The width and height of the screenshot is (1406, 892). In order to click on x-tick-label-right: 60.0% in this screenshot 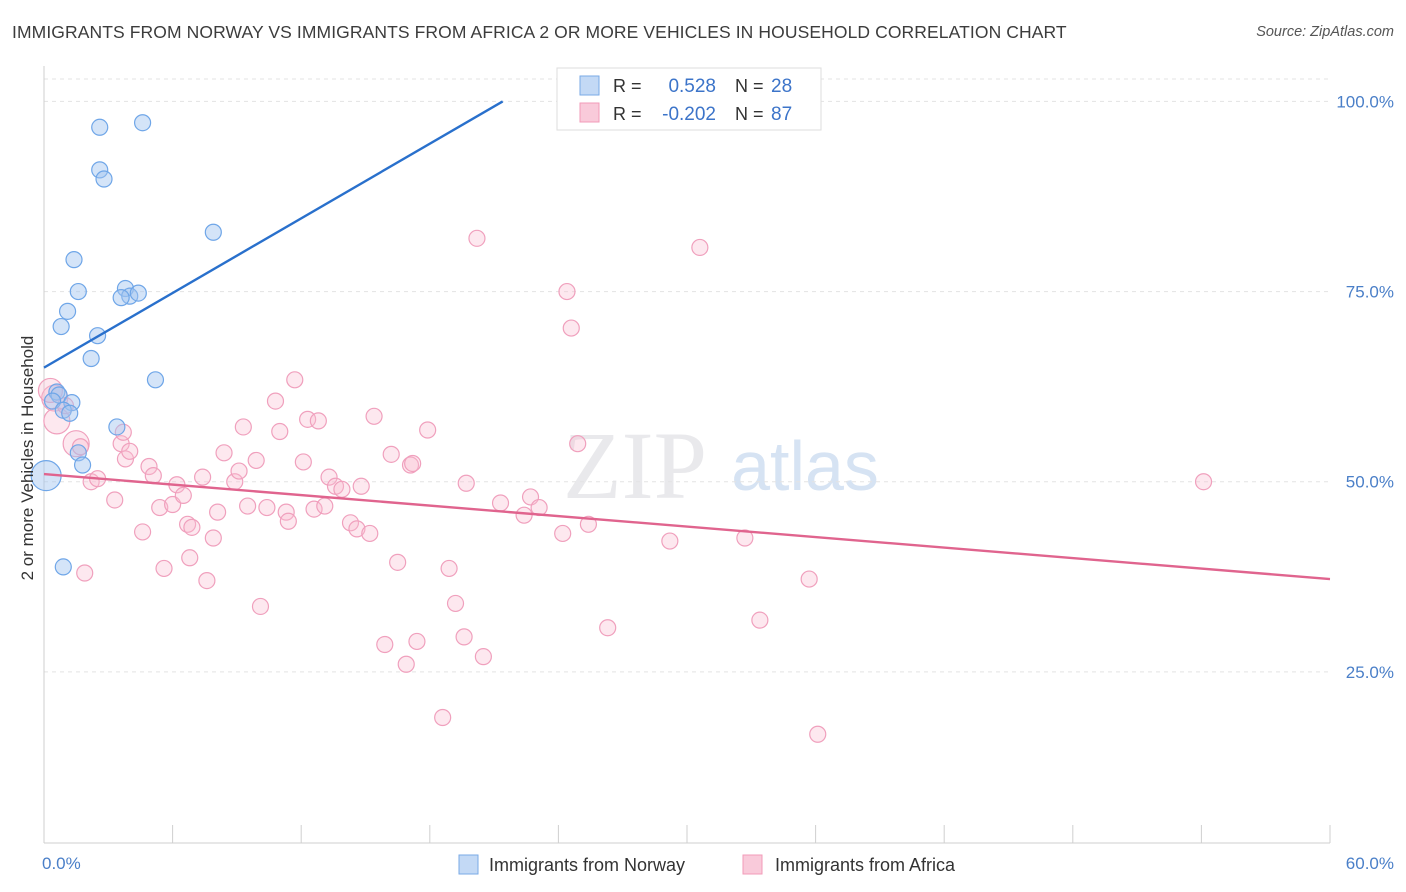, I will do `click(1370, 863)`.